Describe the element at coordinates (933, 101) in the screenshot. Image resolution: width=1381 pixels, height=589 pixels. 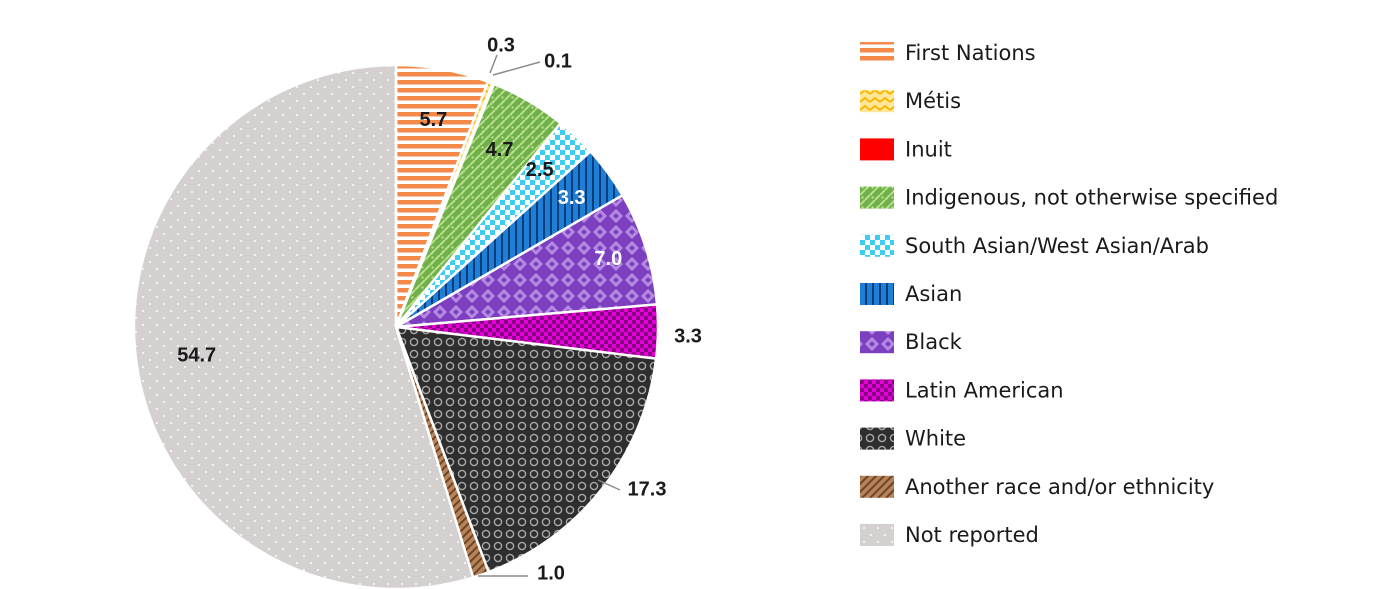
I see `legend-label-m-tis: Métis` at that location.